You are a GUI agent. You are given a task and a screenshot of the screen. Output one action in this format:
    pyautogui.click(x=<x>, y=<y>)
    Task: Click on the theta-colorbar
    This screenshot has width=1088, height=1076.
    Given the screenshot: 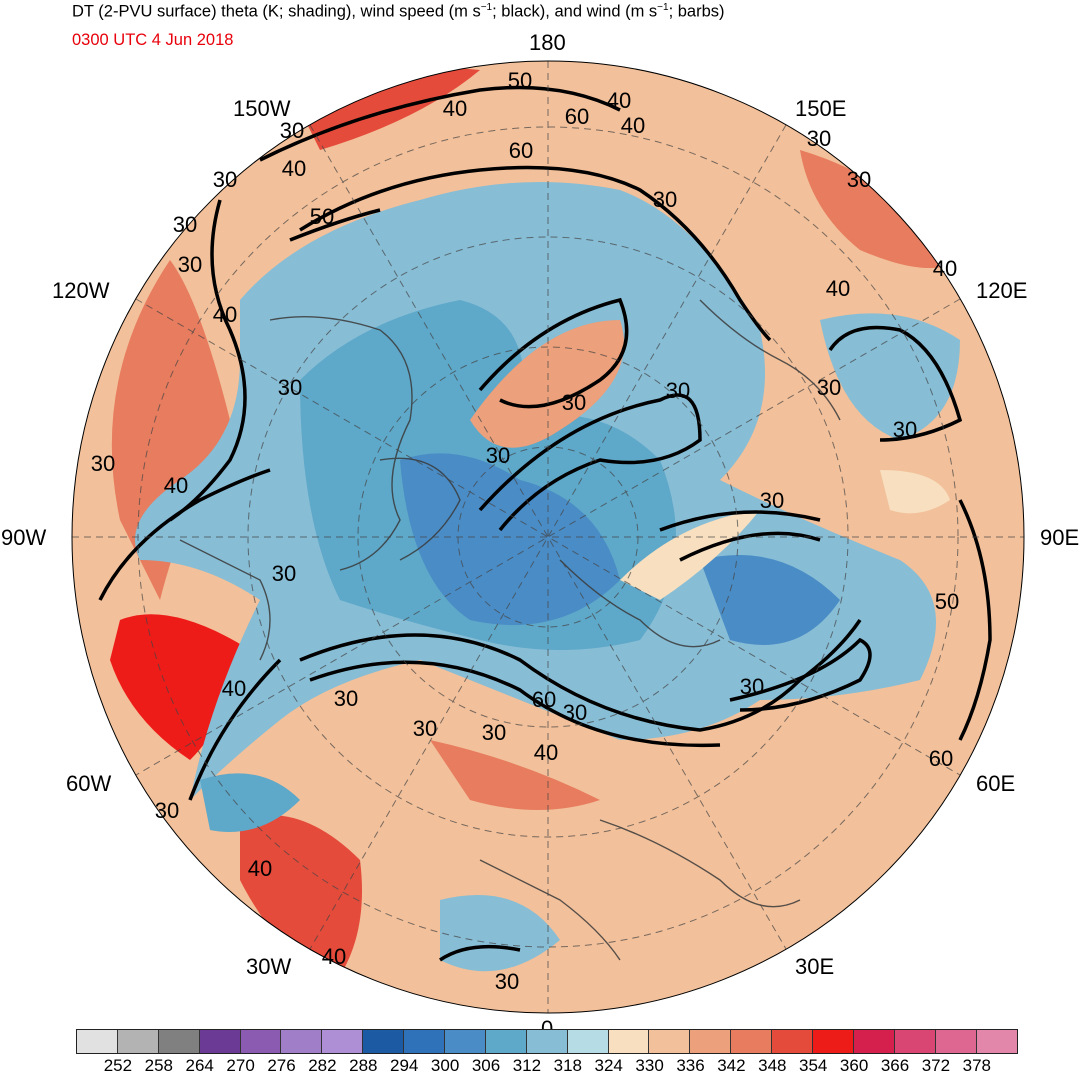 What is the action you would take?
    pyautogui.click(x=547, y=1041)
    